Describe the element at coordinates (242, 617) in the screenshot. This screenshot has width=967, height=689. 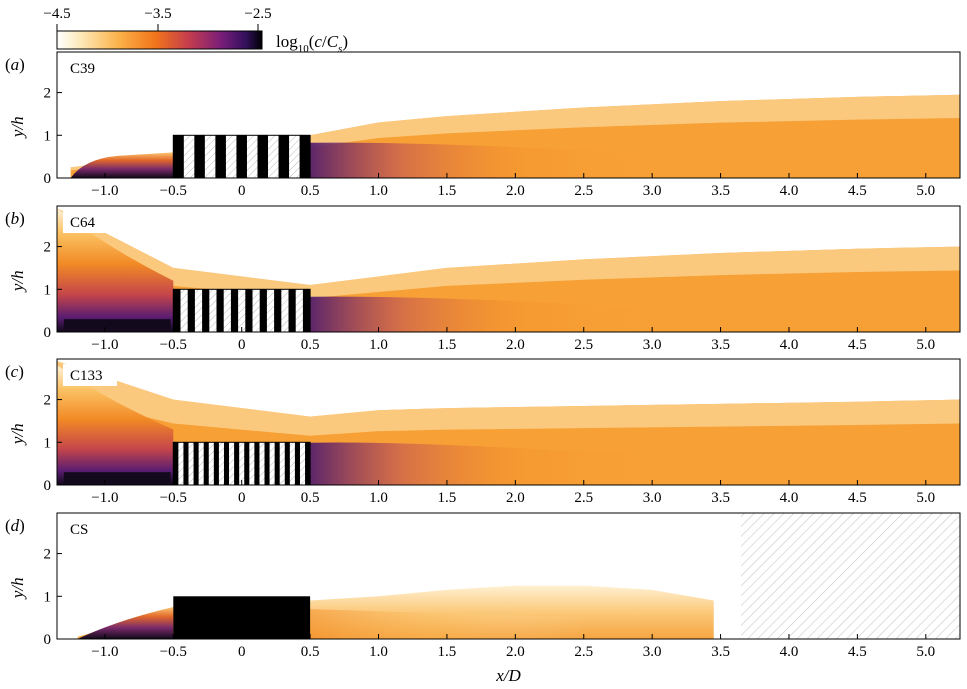
I see `solid-block` at that location.